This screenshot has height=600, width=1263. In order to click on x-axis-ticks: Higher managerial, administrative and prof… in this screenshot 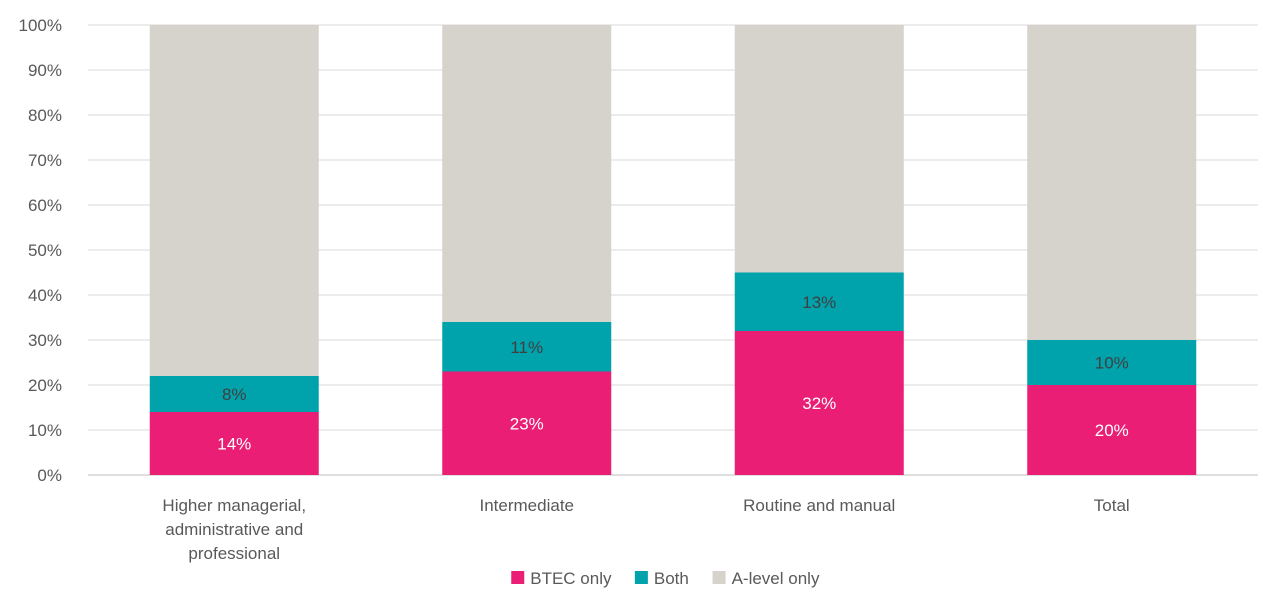, I will do `click(645, 529)`.